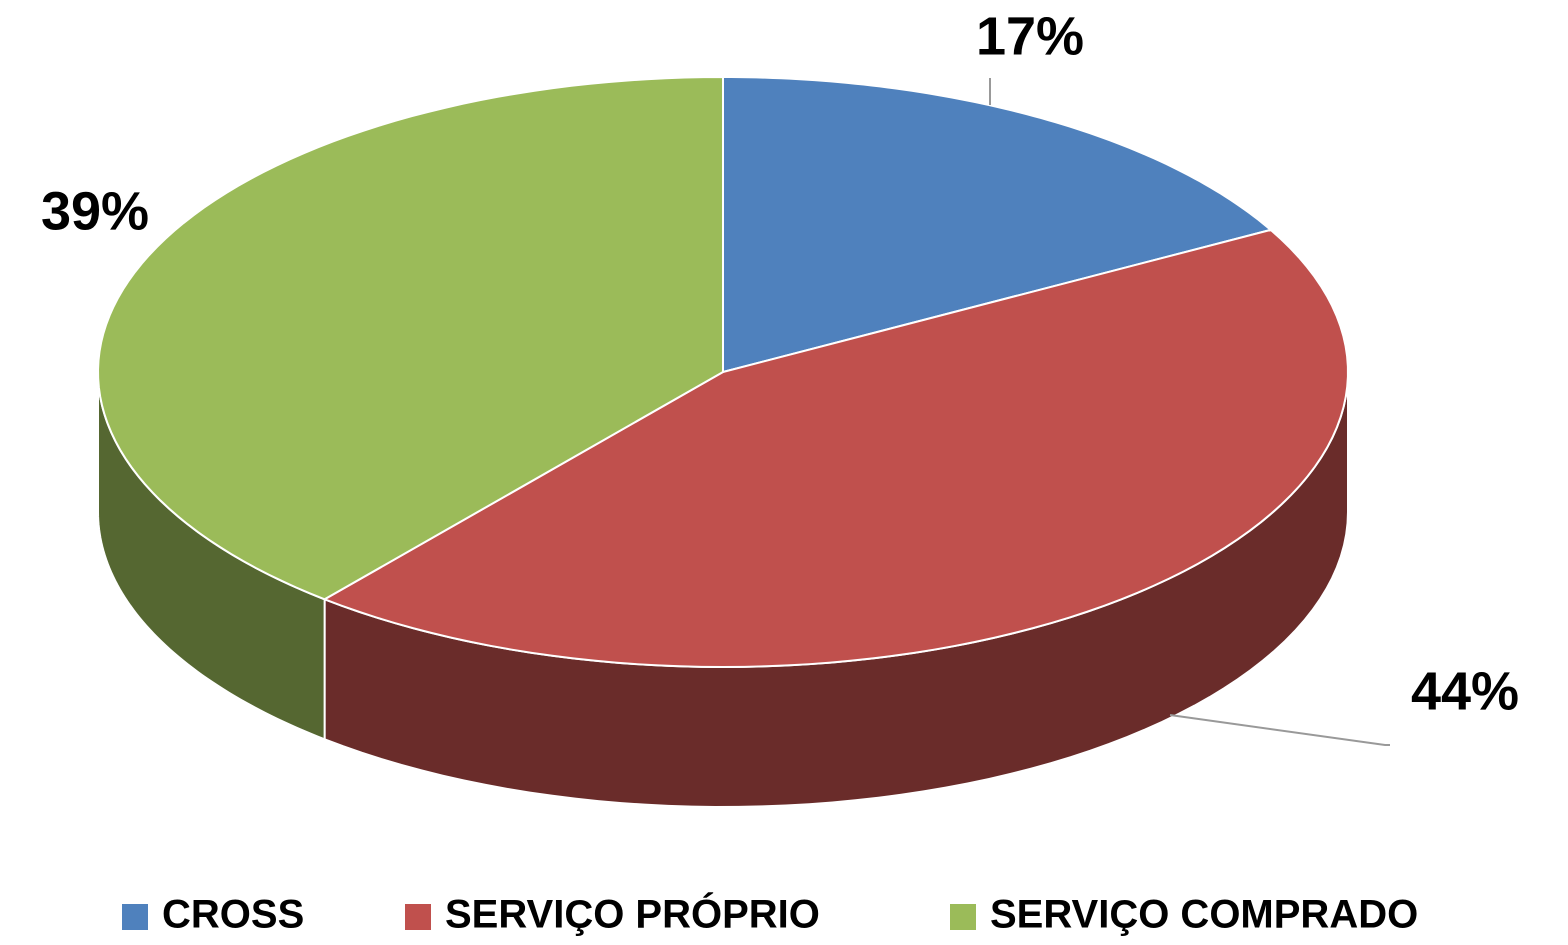 This screenshot has height=945, width=1568. I want to click on legend: CROSS SERVIÇO PRÓPRIO SERVIÇO COMPRADO, so click(770, 914).